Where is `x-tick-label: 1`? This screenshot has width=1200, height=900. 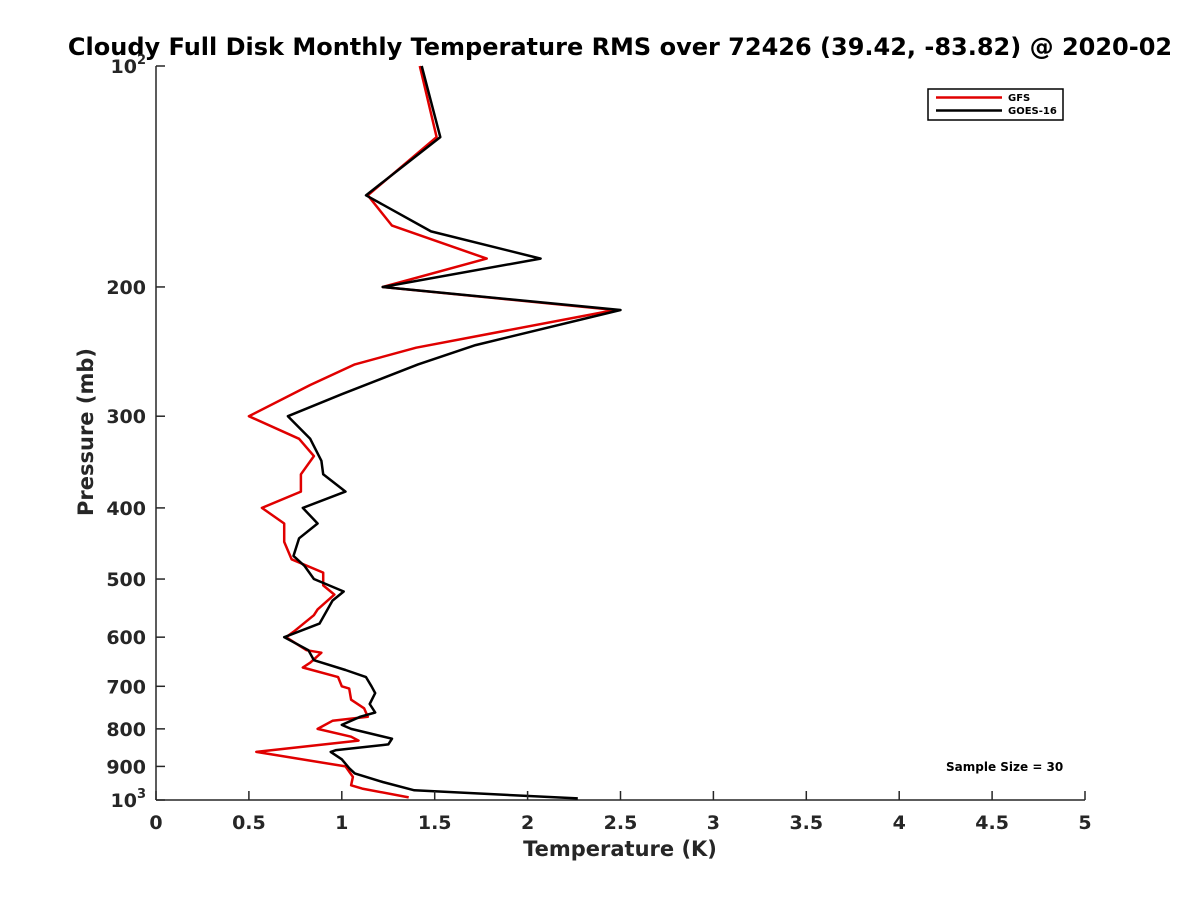 x-tick-label: 1 is located at coordinates (341, 823).